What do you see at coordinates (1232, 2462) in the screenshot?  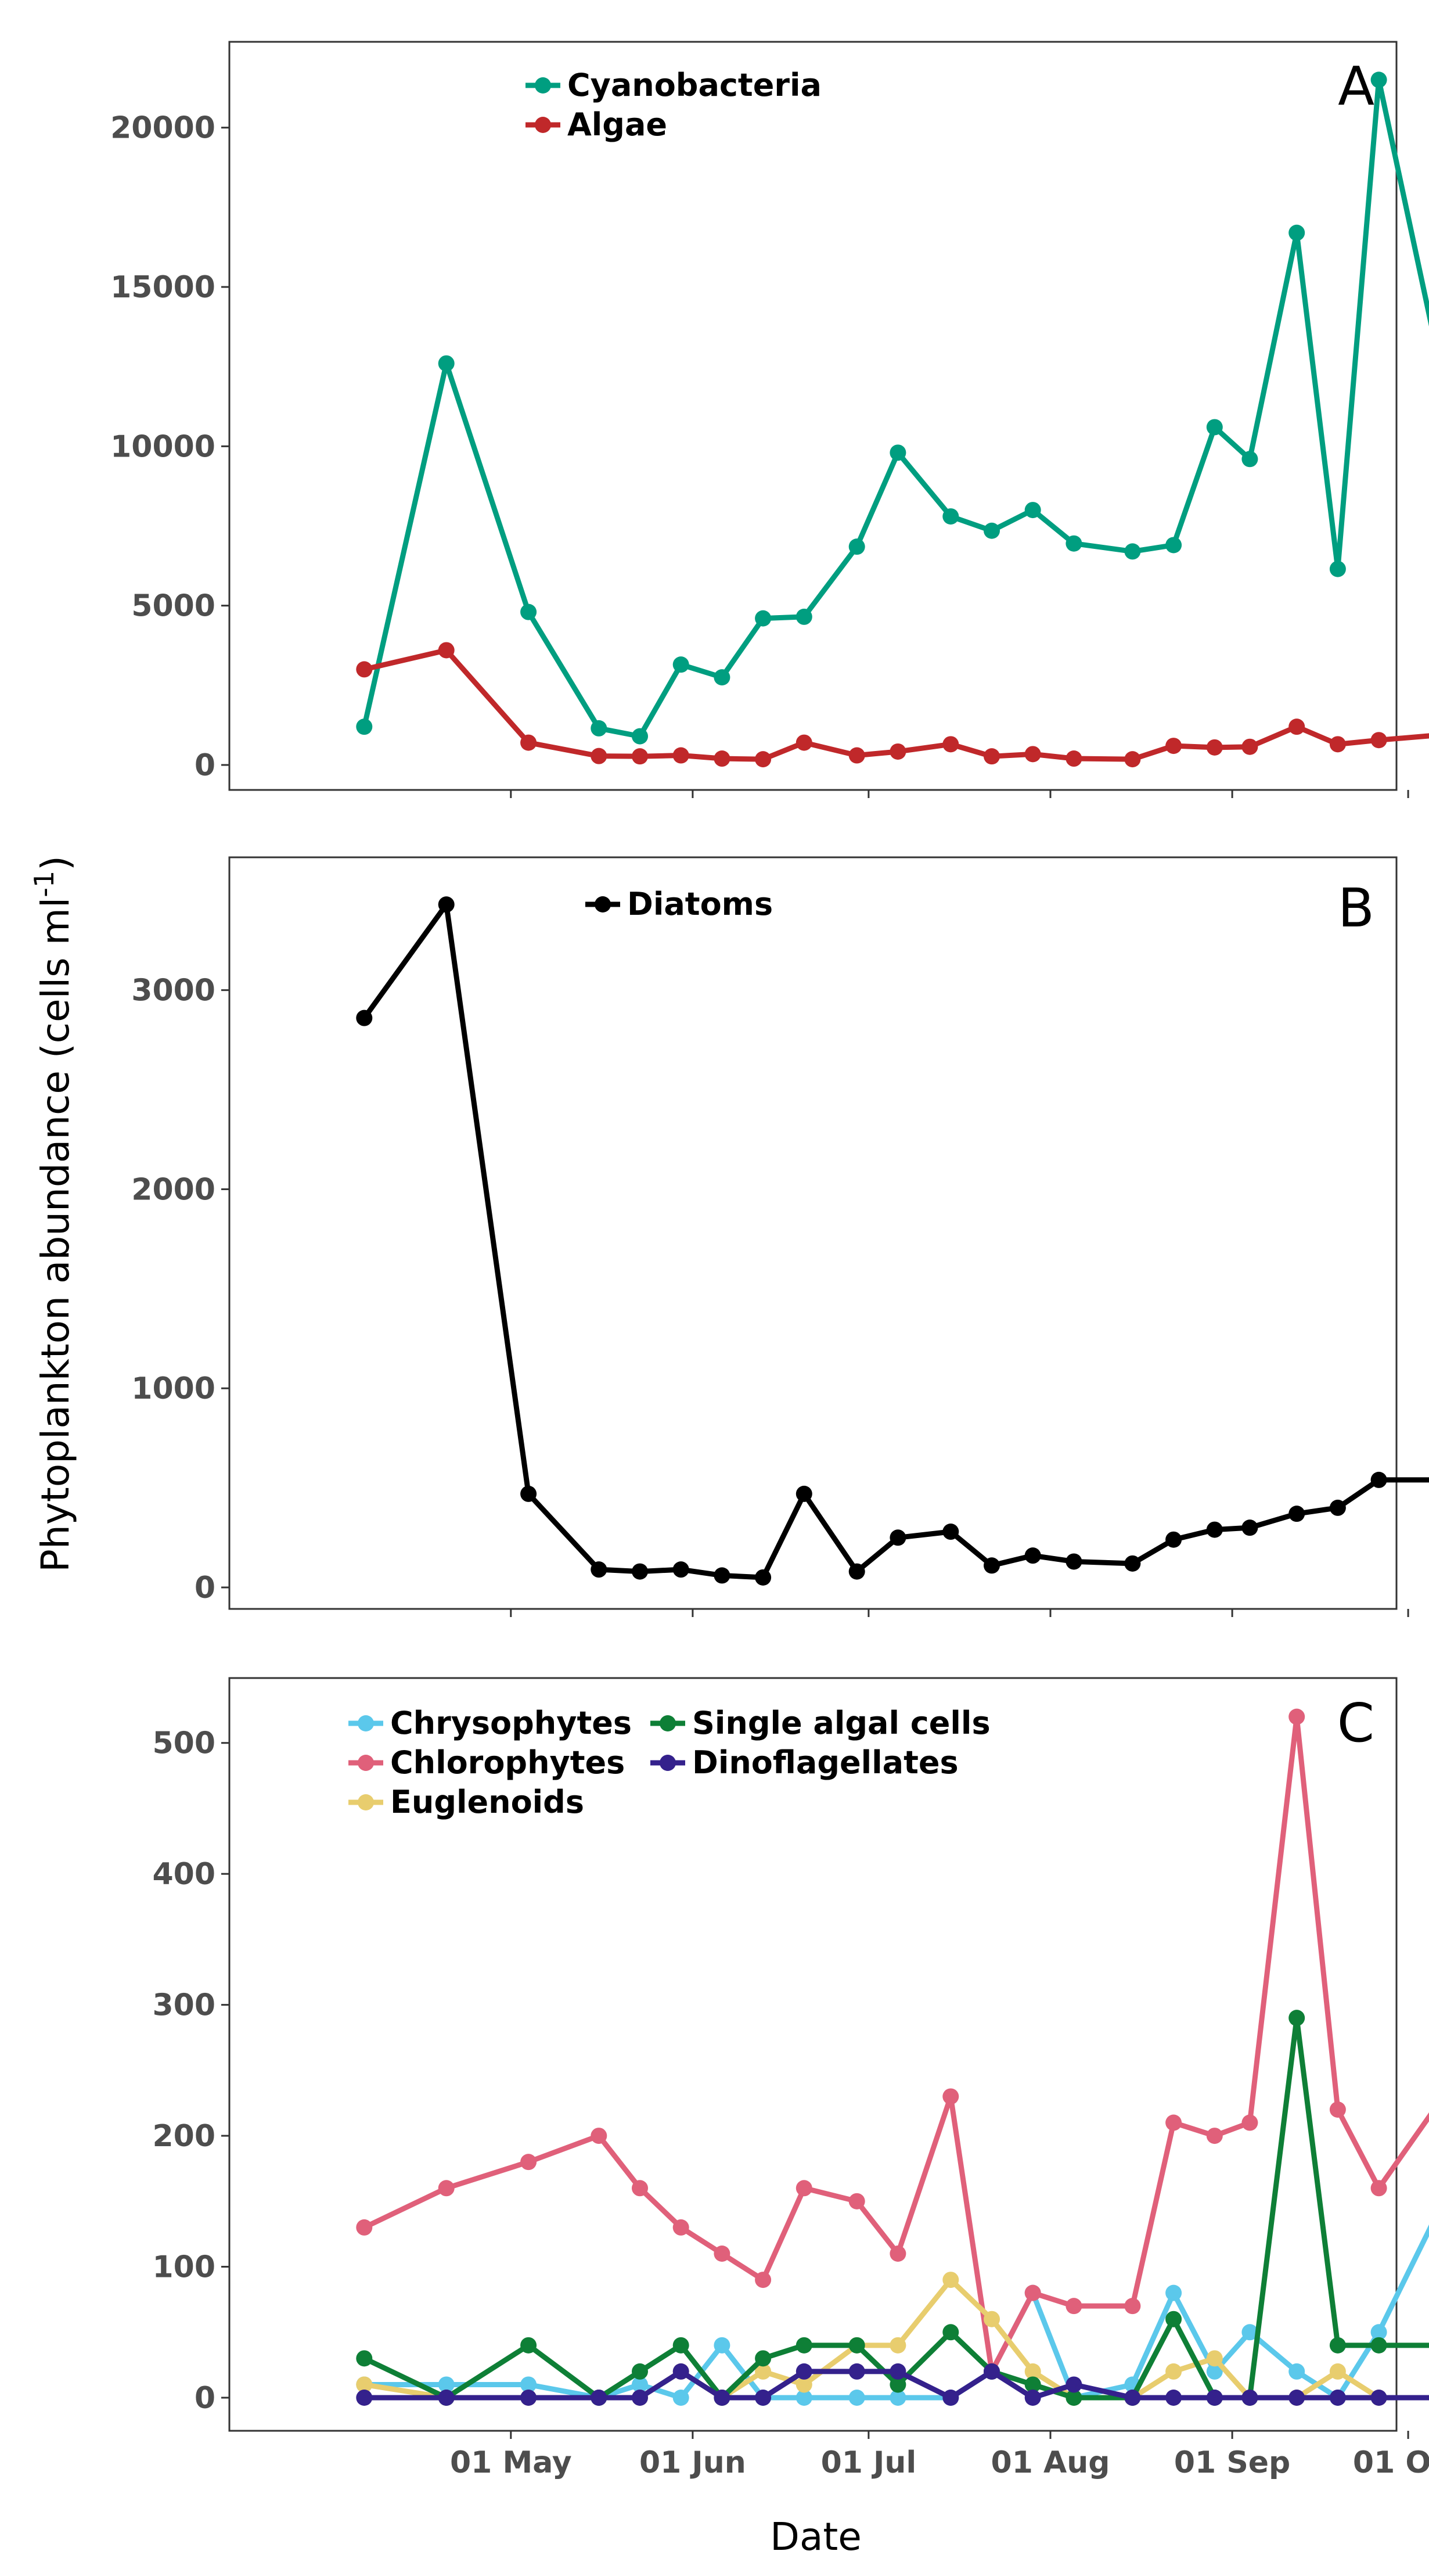 I see `x-tick-label: 01 Sep` at bounding box center [1232, 2462].